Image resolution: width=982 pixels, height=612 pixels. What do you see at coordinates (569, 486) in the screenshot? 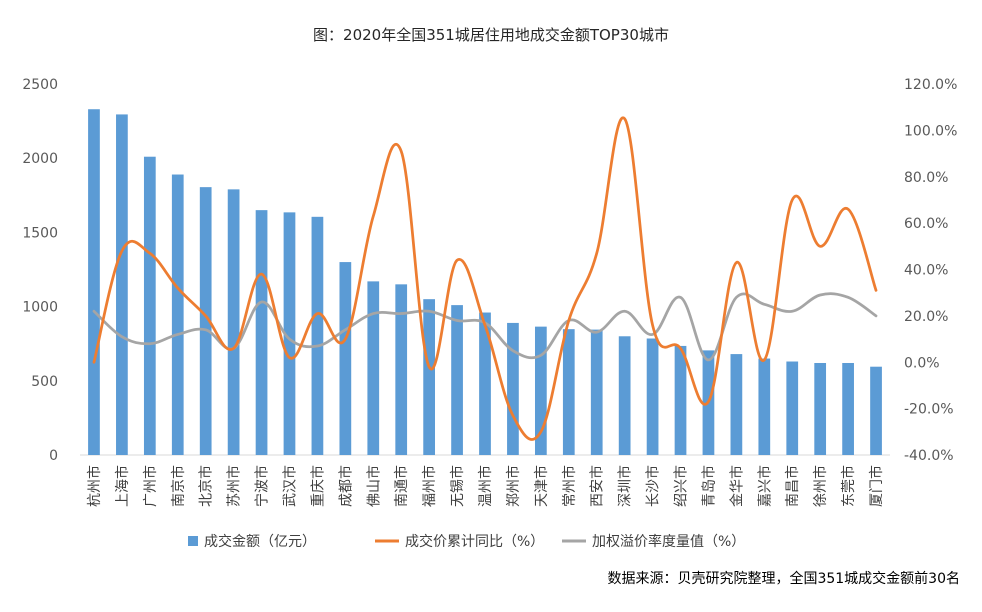
I see `category-label: 常州市` at bounding box center [569, 486].